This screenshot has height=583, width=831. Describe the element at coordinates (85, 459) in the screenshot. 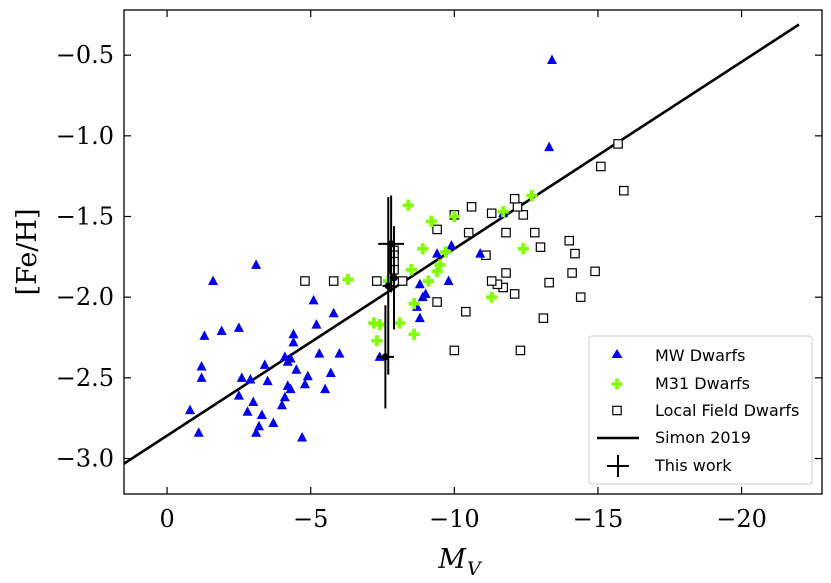

I see `y-tick-label: −3.0` at that location.